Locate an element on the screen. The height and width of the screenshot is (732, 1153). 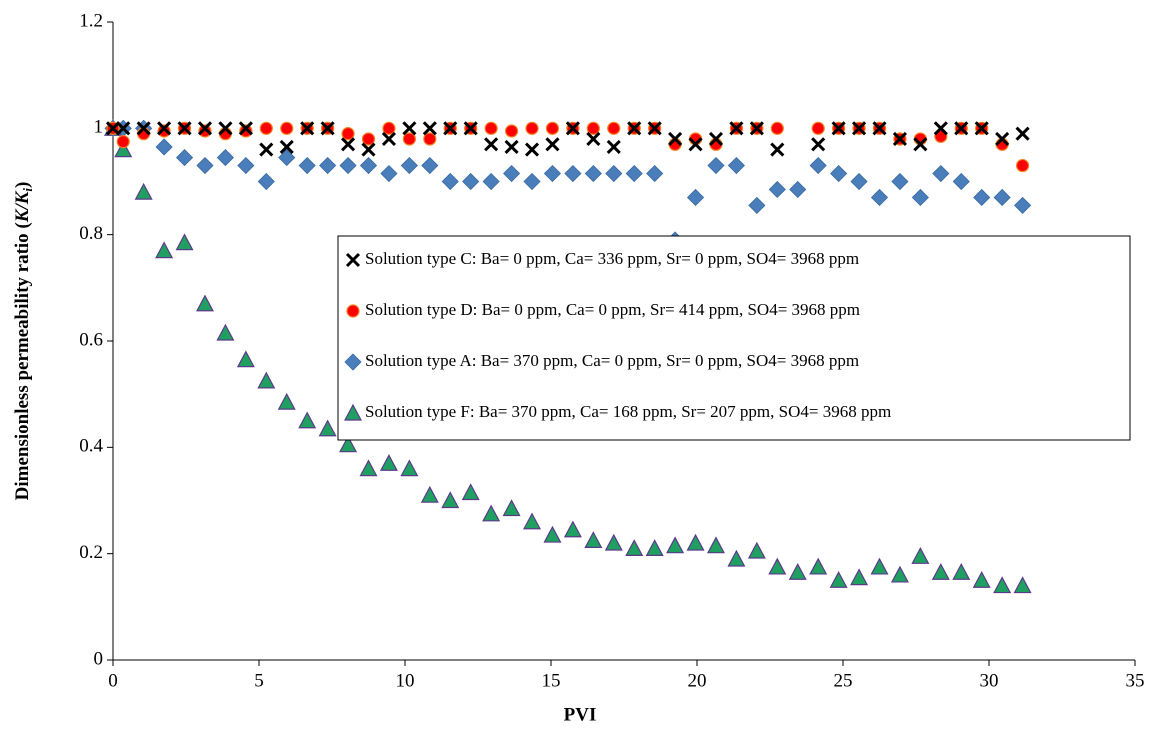
legend-marker is located at coordinates (353, 311).